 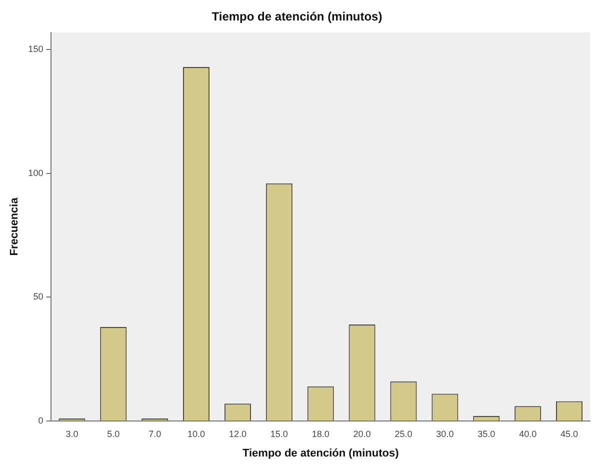 I want to click on x-tick-label: 5.0, so click(x=113, y=433).